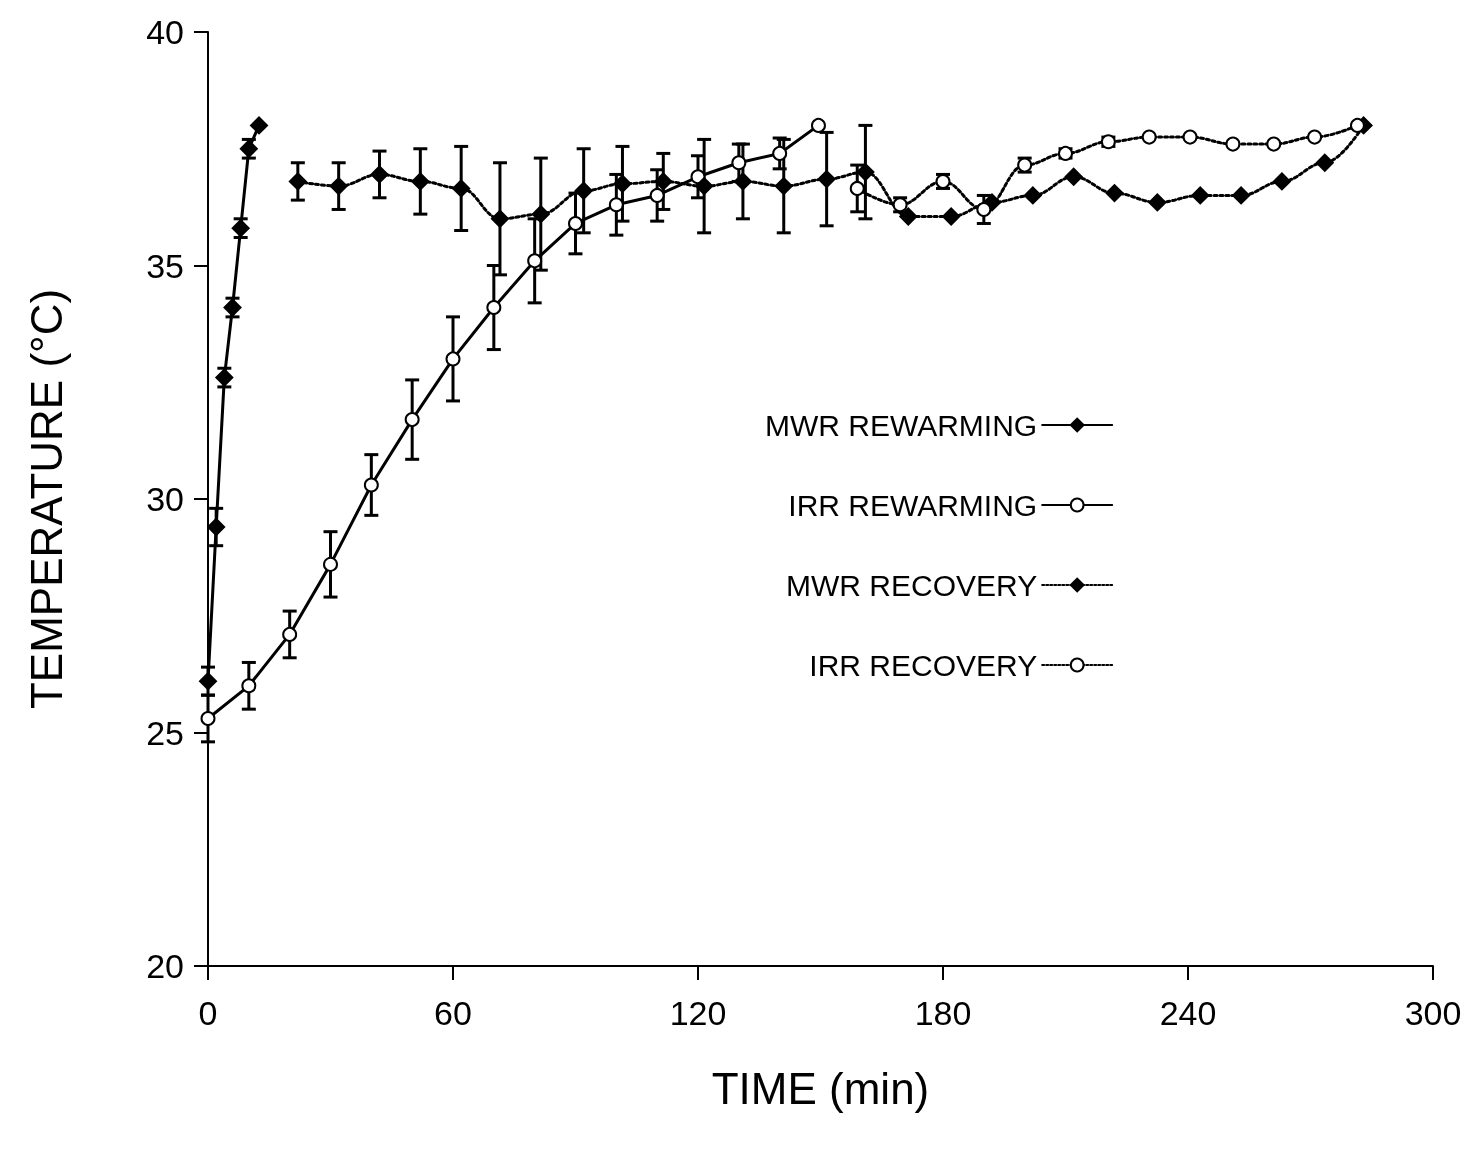  Describe the element at coordinates (943, 1013) in the screenshot. I see `x-tick-label: 180` at that location.